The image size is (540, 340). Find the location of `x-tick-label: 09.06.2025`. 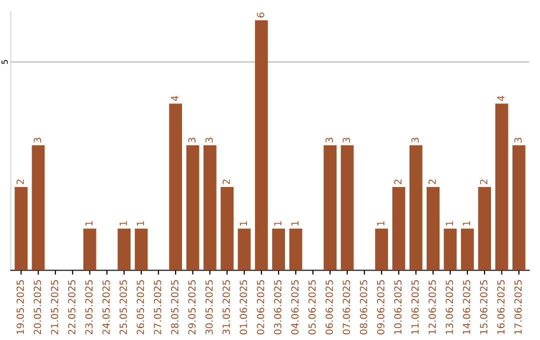

x-tick-label: 09.06.2025 is located at coordinates (380, 307).